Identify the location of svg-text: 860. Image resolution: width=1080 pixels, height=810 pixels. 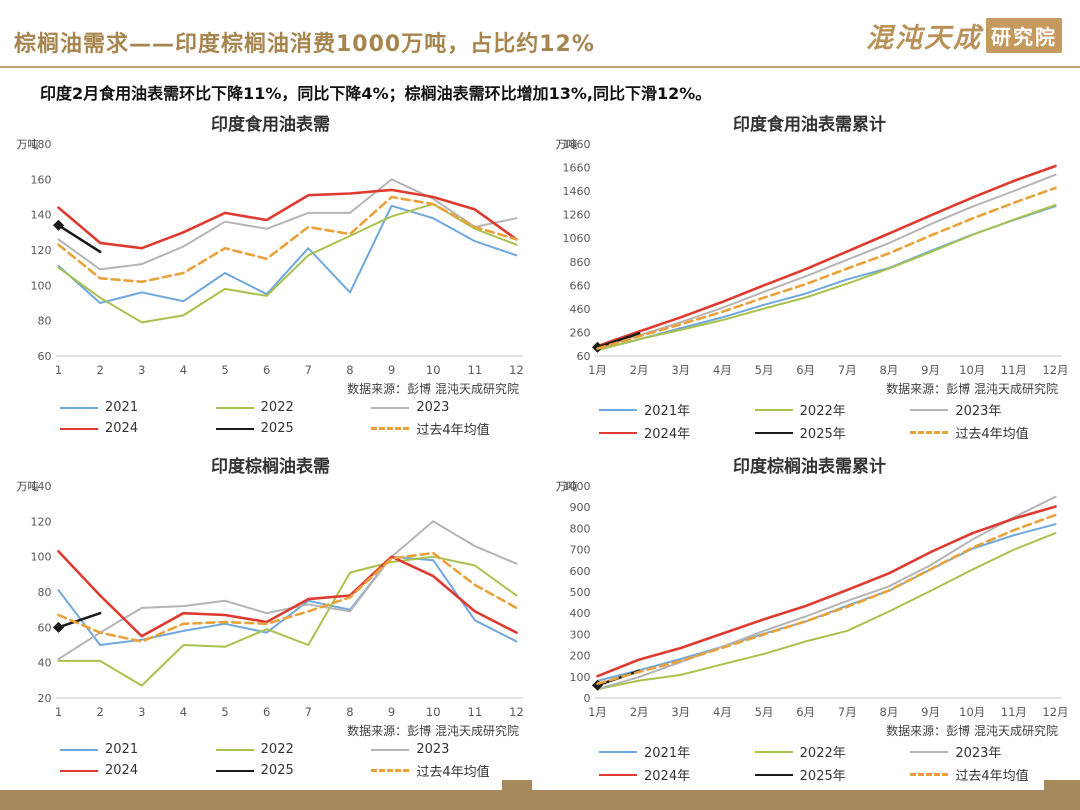
(580, 262).